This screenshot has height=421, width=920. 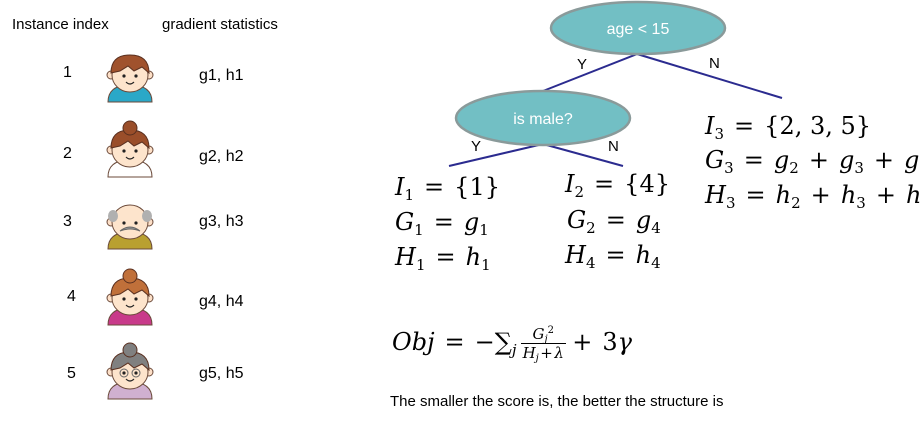 I want to click on edge-root-no, so click(x=709, y=76).